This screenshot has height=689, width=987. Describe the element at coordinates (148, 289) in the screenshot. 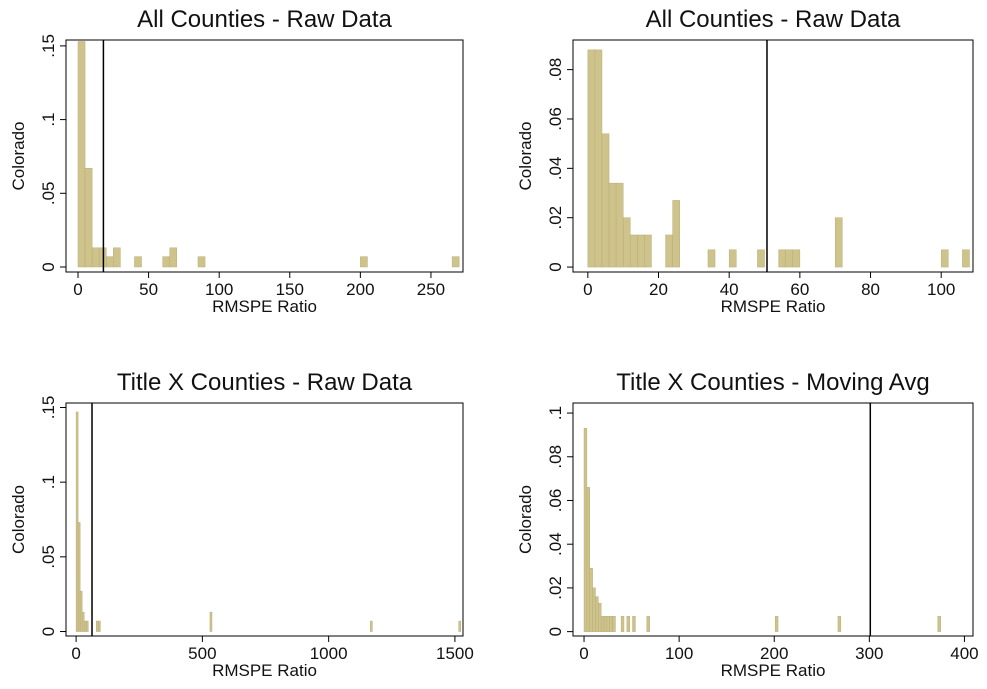

I see `x-tick-label: 50` at that location.